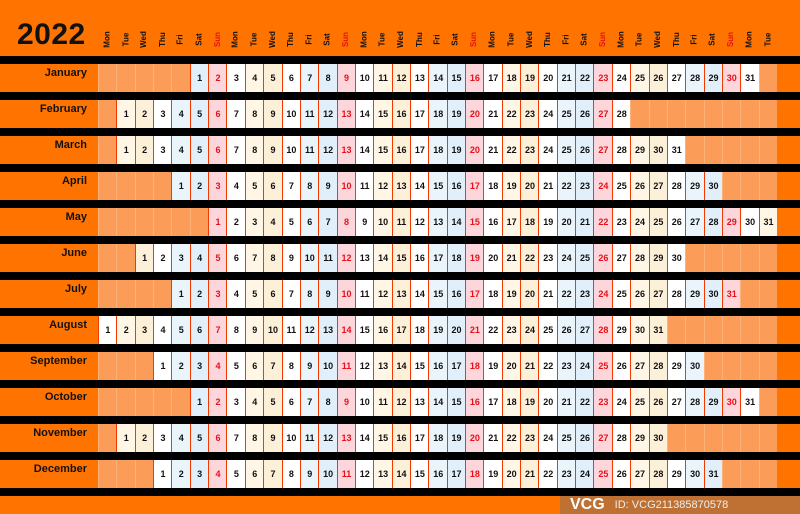 This screenshot has height=514, width=800. What do you see at coordinates (695, 474) in the screenshot?
I see `day-cell: 30` at bounding box center [695, 474].